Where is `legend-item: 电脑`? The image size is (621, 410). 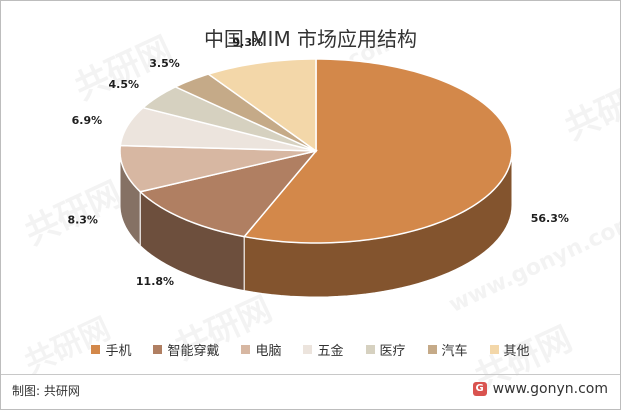
legend-item: 电脑 is located at coordinates (261, 349).